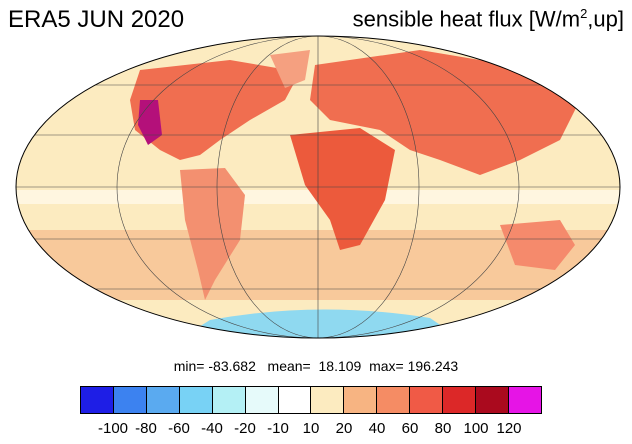 The height and width of the screenshot is (444, 632). Describe the element at coordinates (113, 428) in the screenshot. I see `colorbar-tick-label: -100` at that location.